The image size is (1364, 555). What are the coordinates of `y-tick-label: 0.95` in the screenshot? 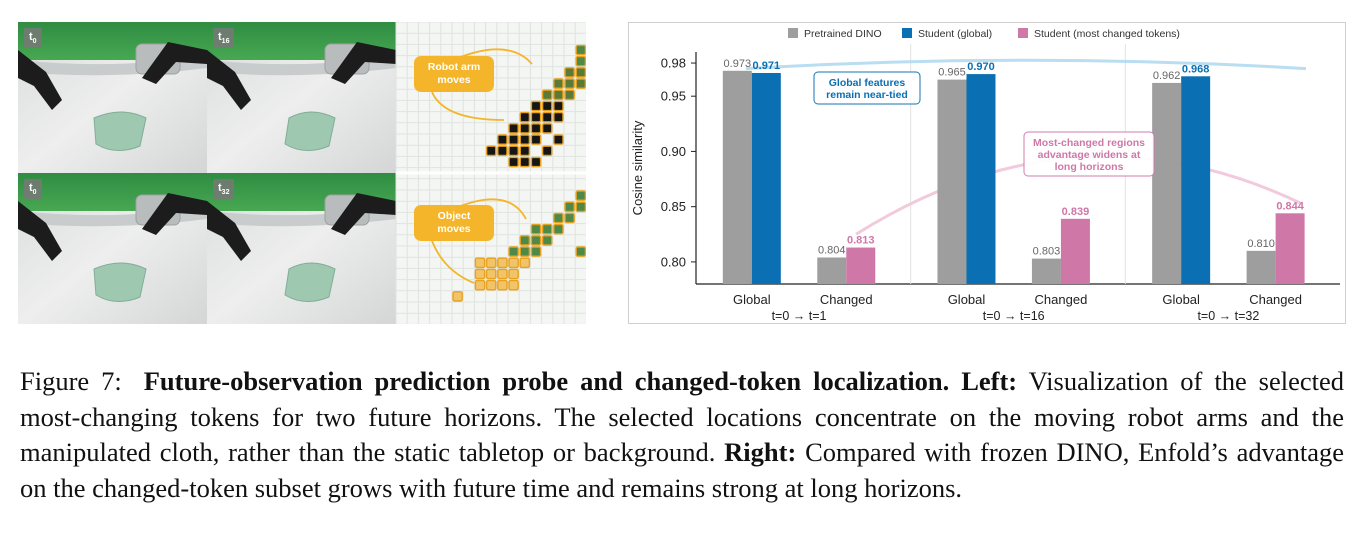 It's located at (673, 96).